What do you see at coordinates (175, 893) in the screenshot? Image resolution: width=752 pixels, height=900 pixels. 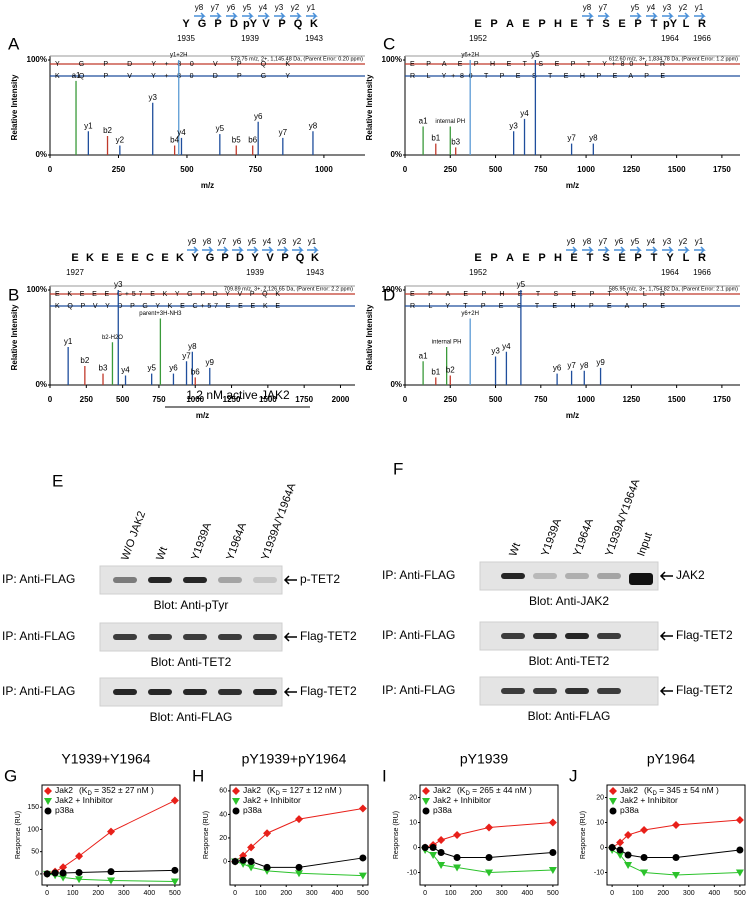 I see `x-tick-label: 500` at bounding box center [175, 893].